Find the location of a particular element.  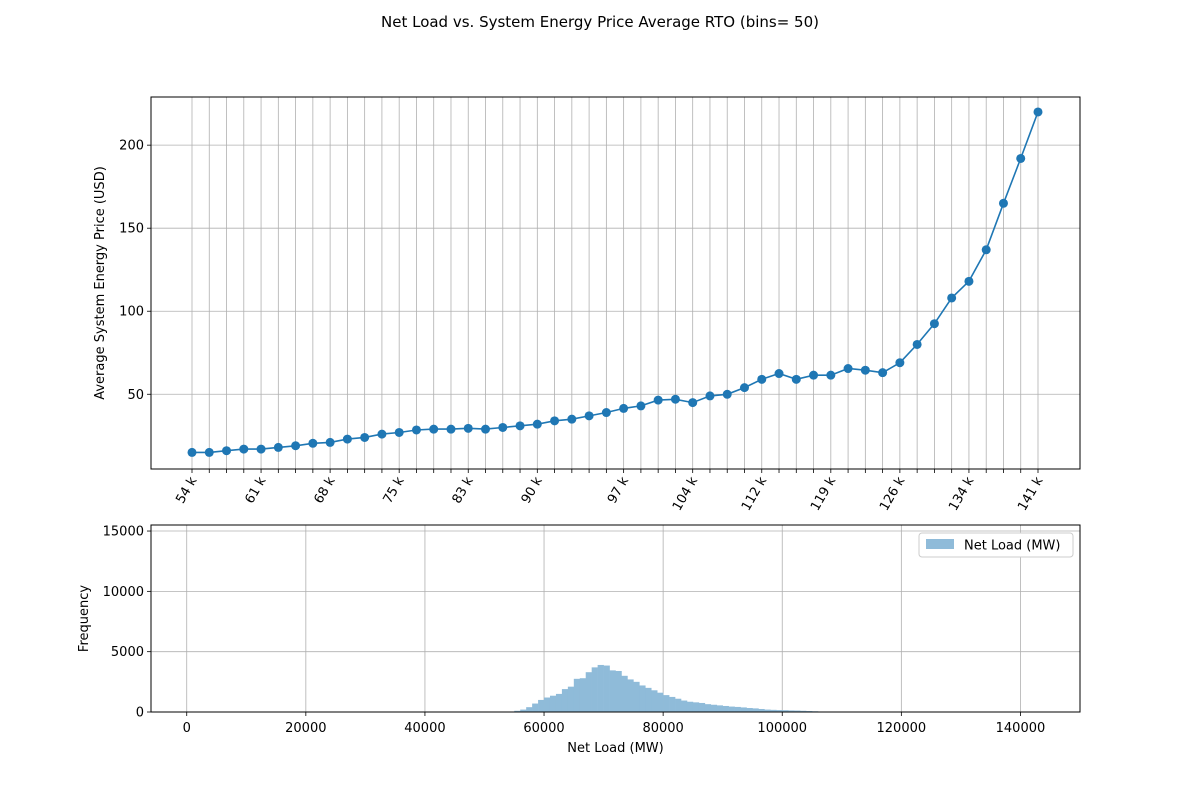

x-tick-label: 61 k is located at coordinates (255, 490).